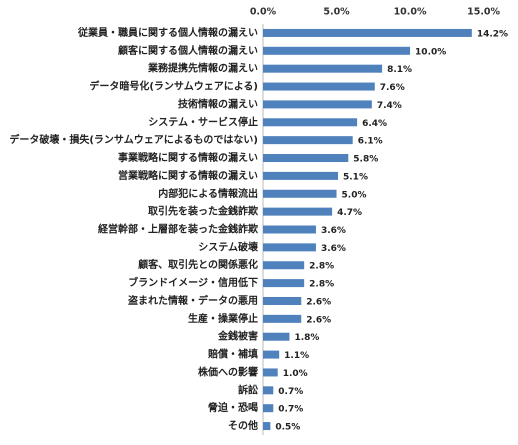 This screenshot has width=518, height=445. I want to click on value-label: 1.1%, so click(296, 356).